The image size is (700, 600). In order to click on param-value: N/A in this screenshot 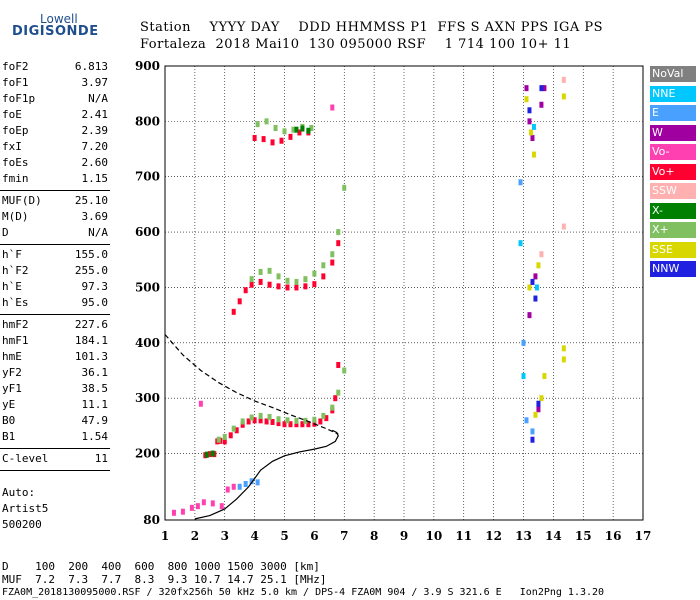, I will do `click(98, 98)`.